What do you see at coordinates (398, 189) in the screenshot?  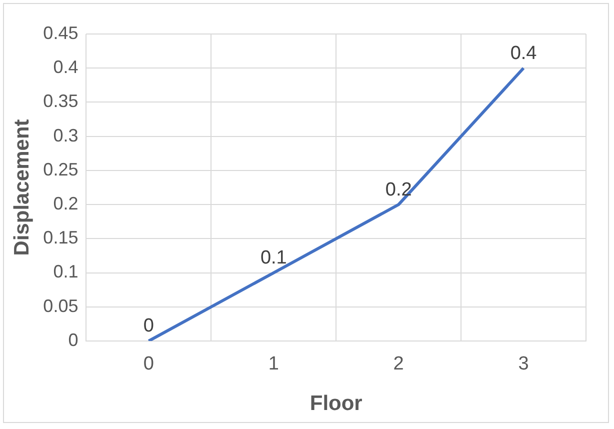 I see `data-label: 0.2` at bounding box center [398, 189].